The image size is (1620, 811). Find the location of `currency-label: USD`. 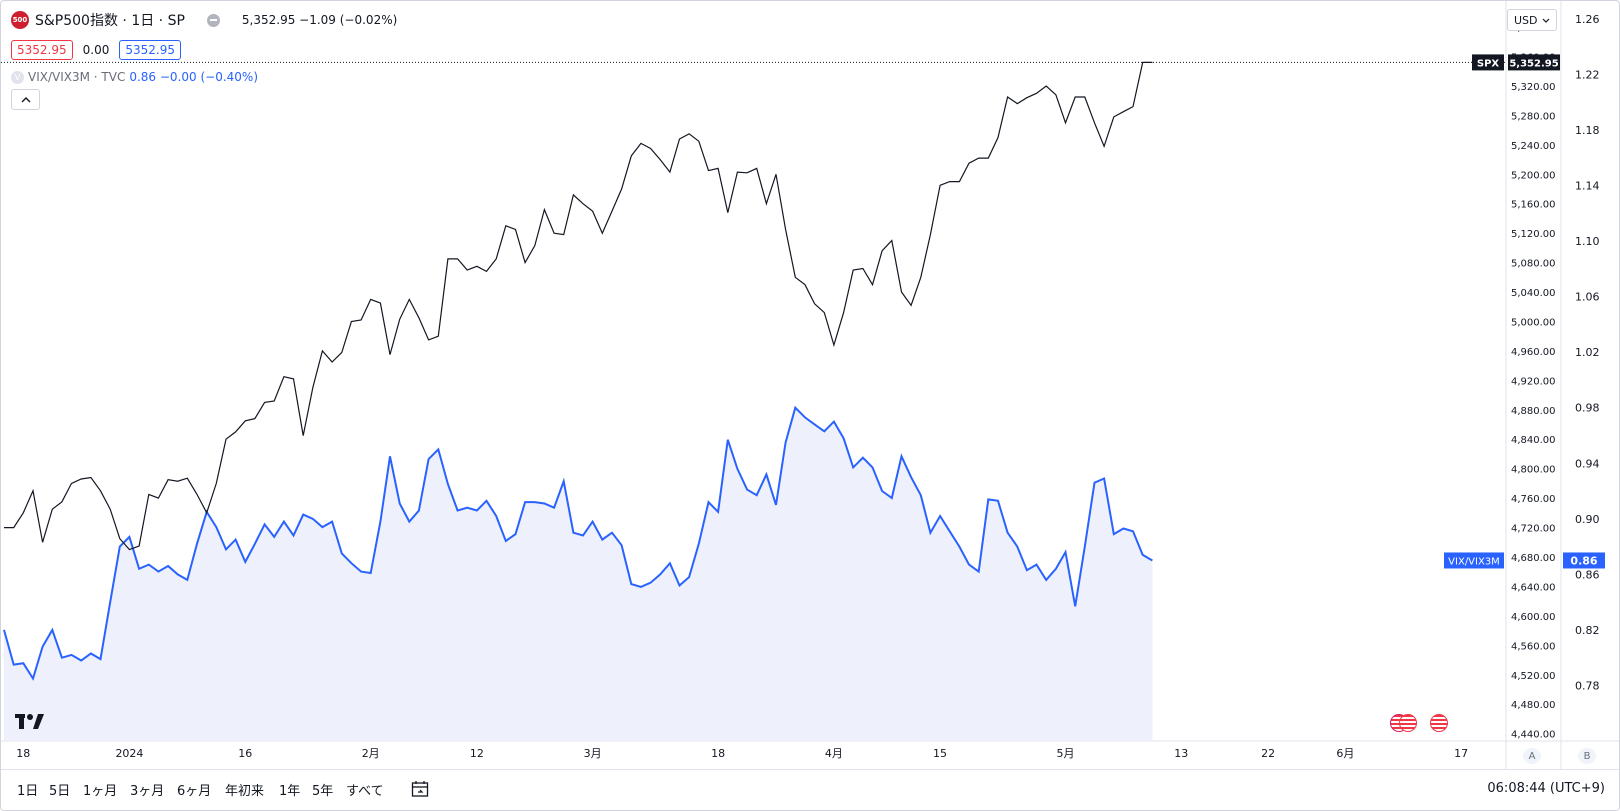

currency-label: USD is located at coordinates (1526, 20).